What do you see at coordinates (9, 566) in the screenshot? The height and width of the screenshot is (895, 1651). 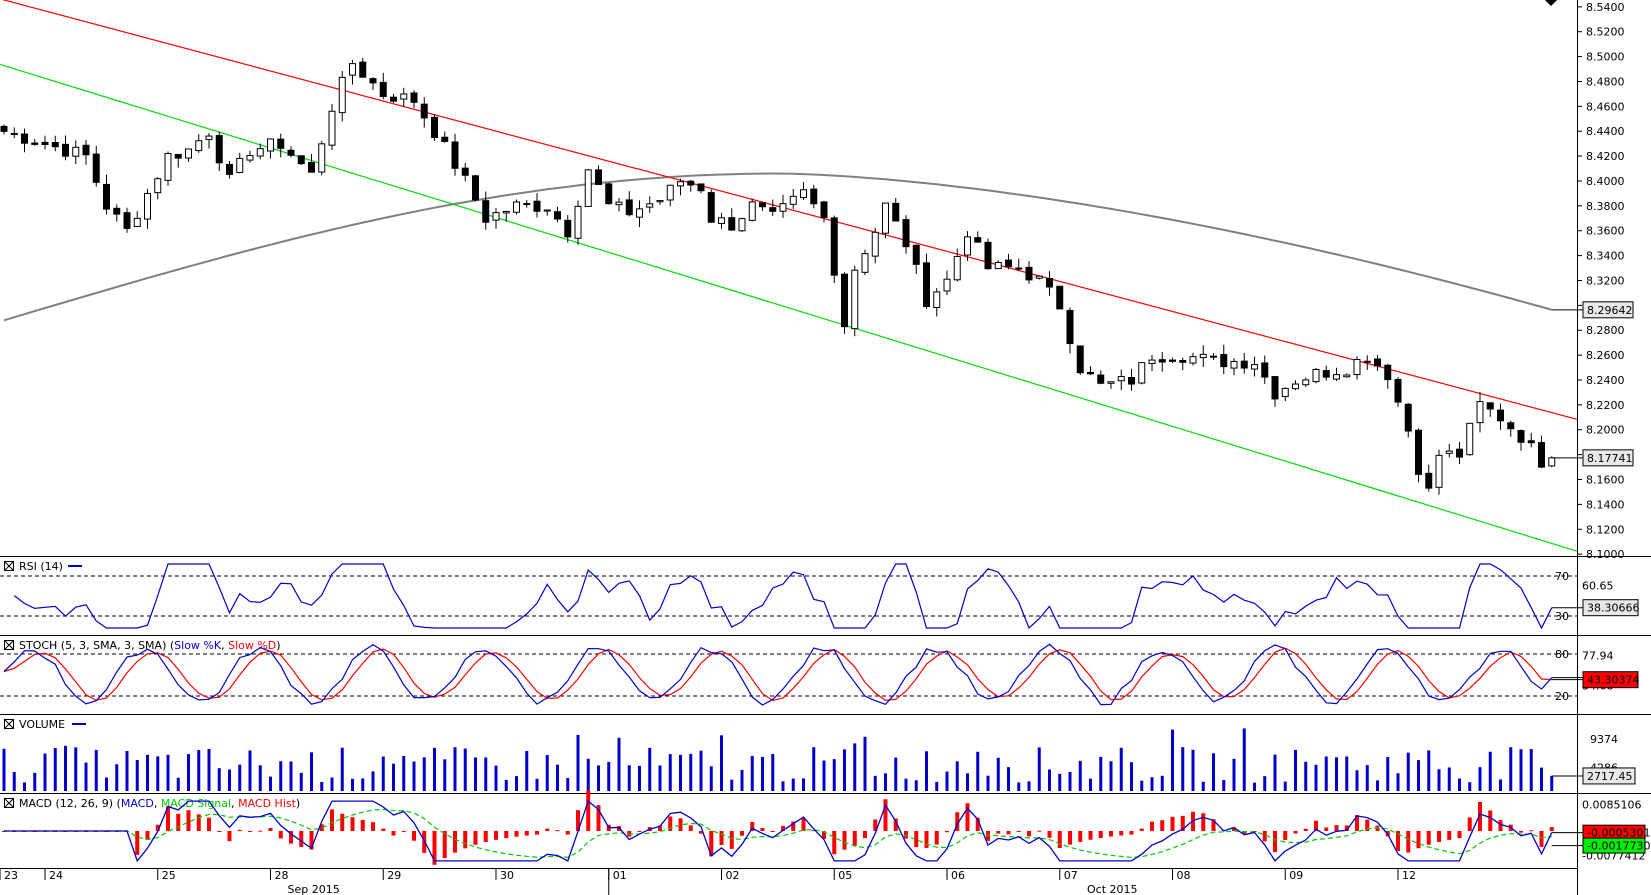 I see `rsi-close-box-icon` at bounding box center [9, 566].